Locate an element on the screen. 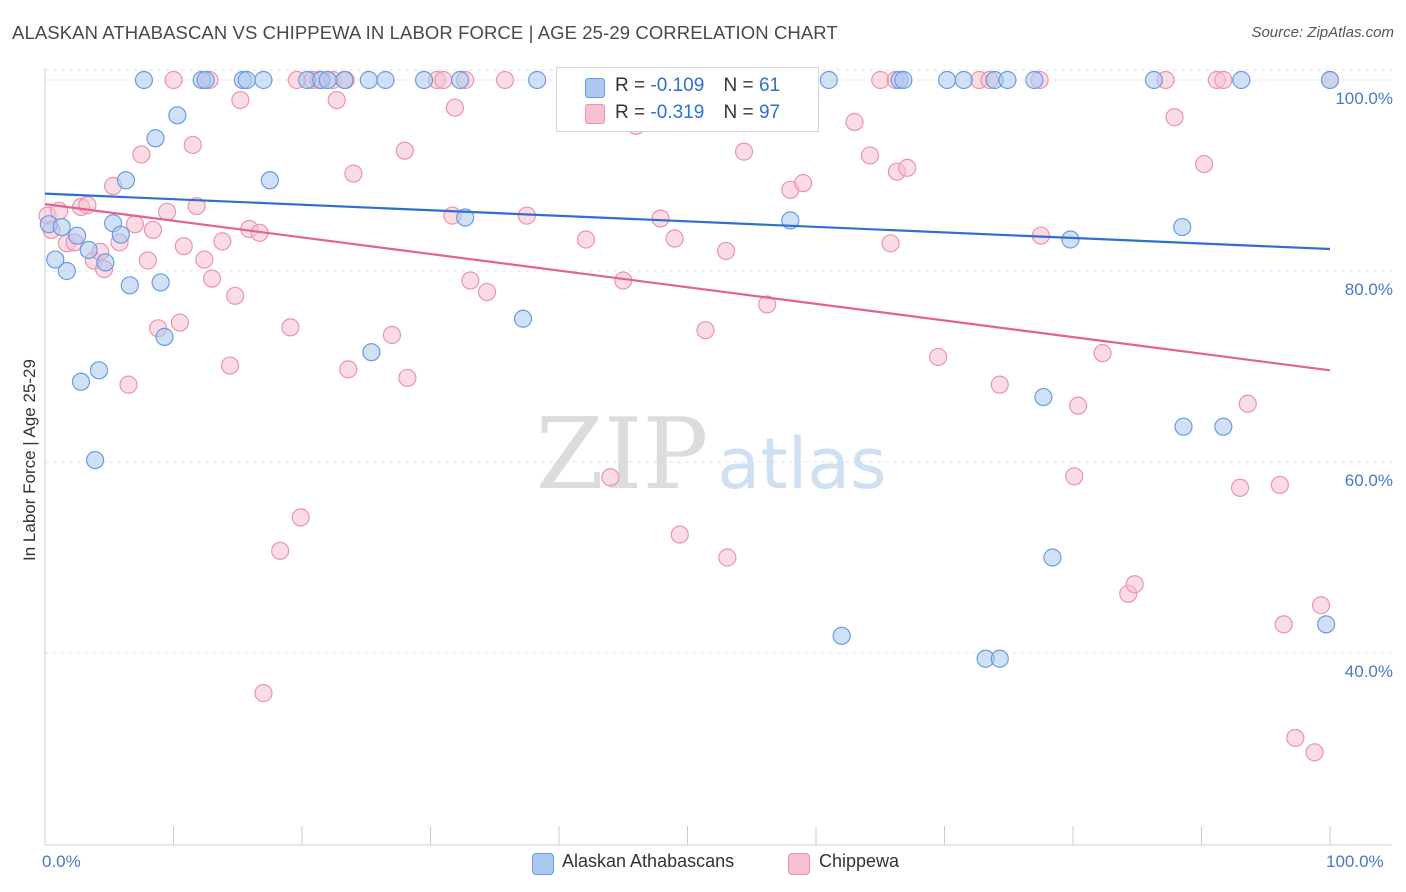 The height and width of the screenshot is (892, 1406). legend-pink-n-label: N = is located at coordinates (738, 112).